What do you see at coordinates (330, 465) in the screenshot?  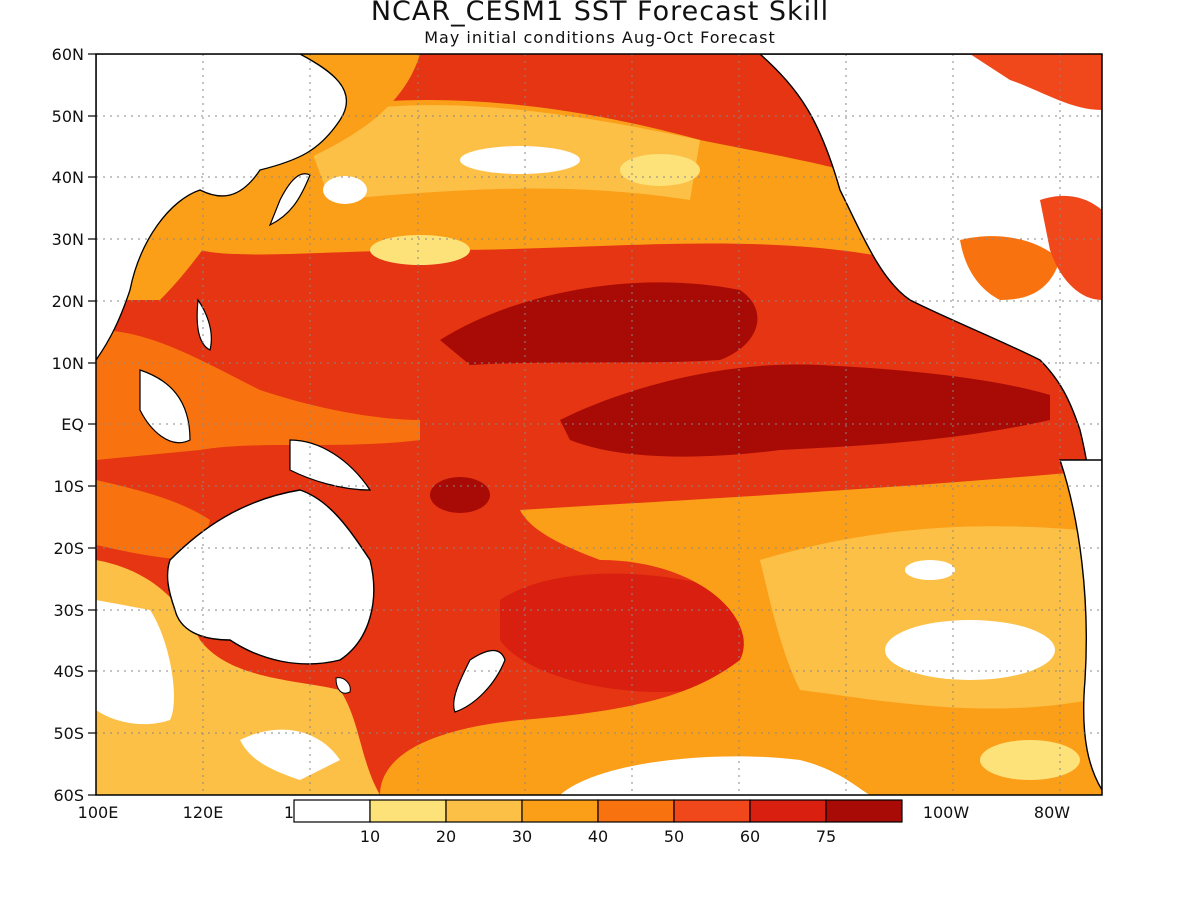 I see `new-guinea-land` at bounding box center [330, 465].